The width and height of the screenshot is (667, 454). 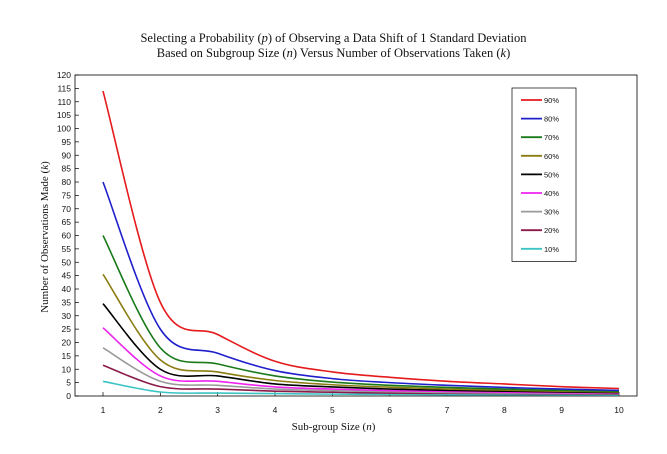 What do you see at coordinates (64, 129) in the screenshot?
I see `y-tick-label: 100` at bounding box center [64, 129].